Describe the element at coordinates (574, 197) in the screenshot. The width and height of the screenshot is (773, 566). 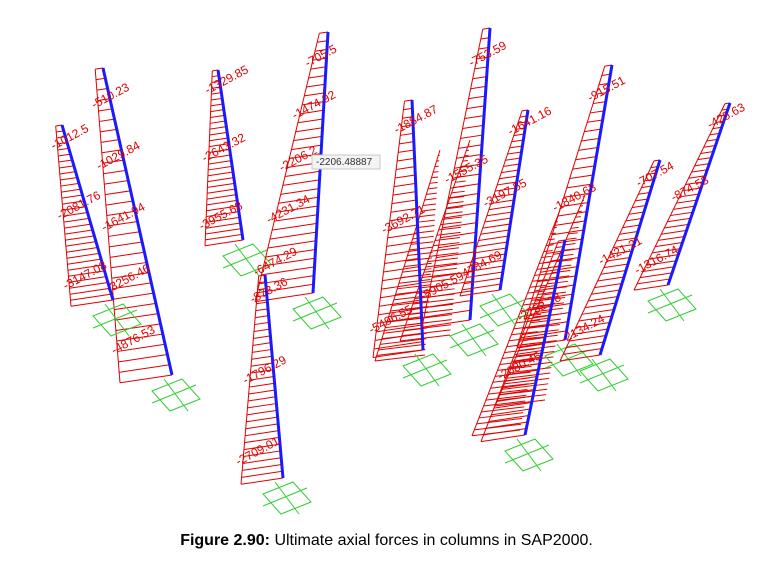
I see `axial-force-label: -1840.63` at that location.